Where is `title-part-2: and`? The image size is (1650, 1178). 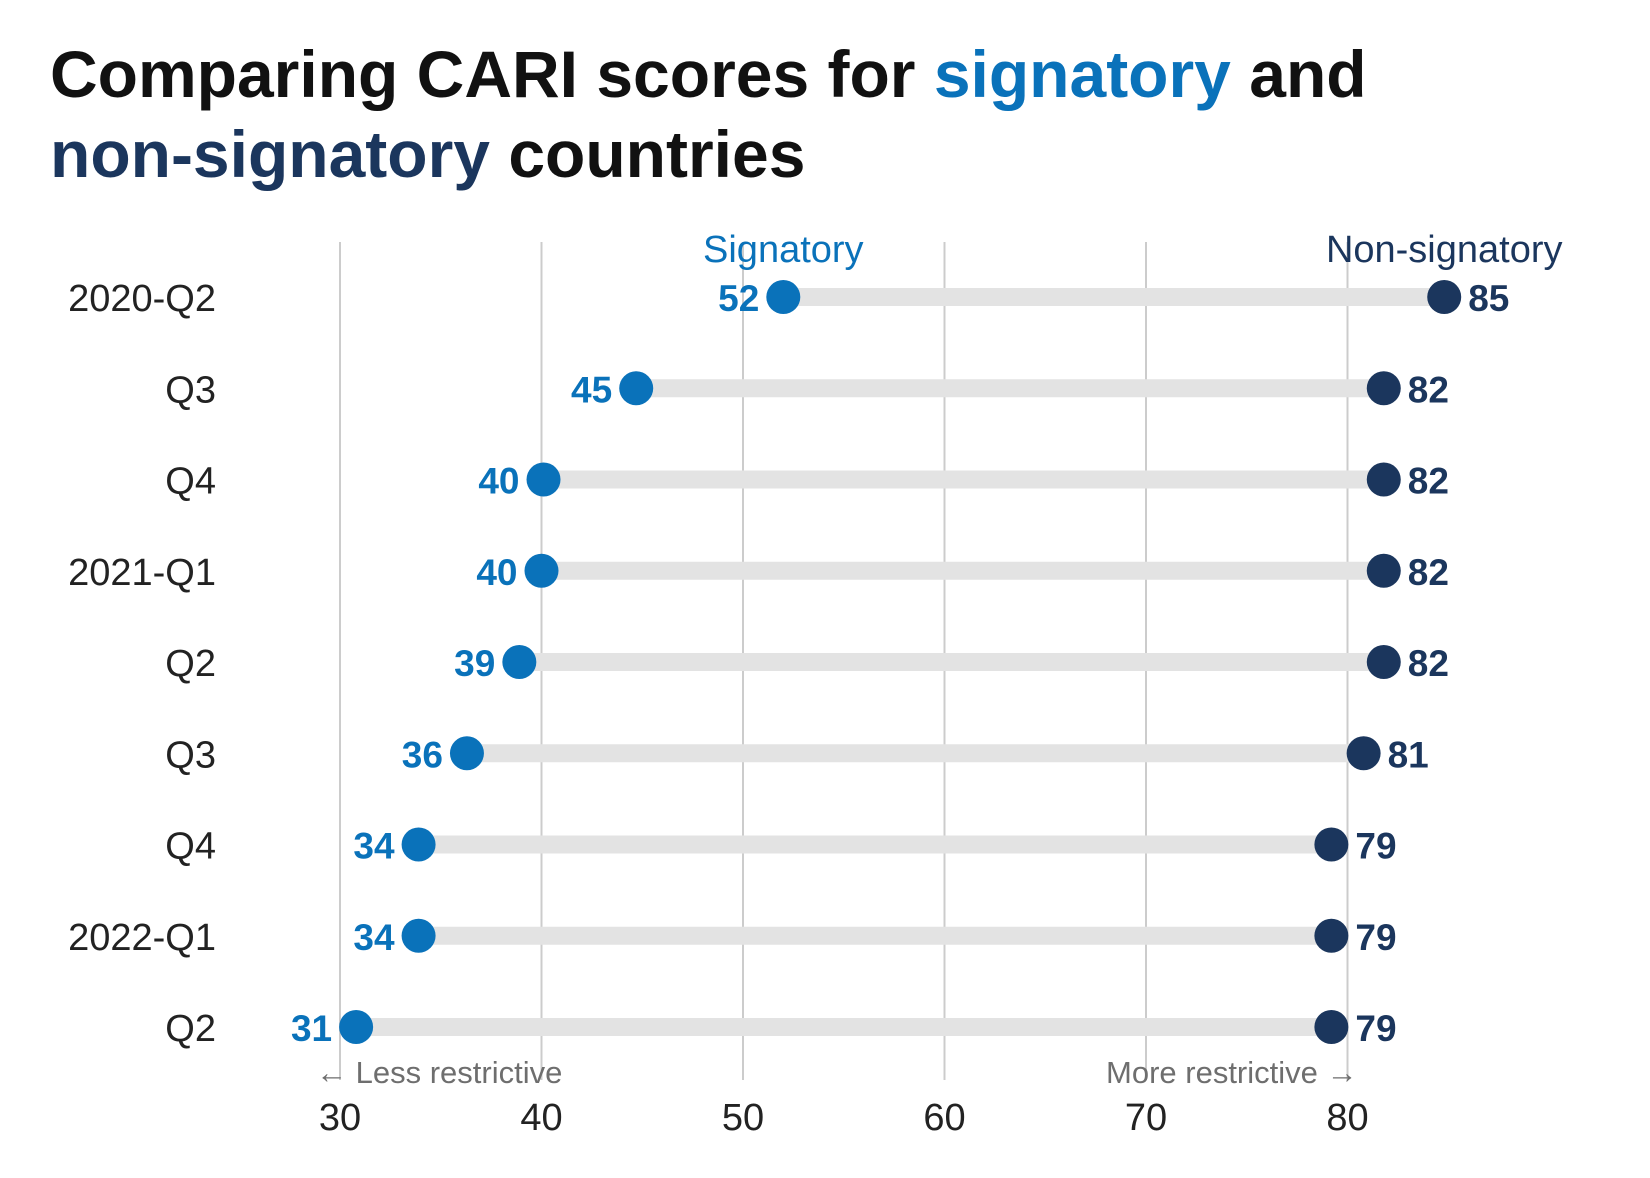 title-part-2: and is located at coordinates (1298, 74).